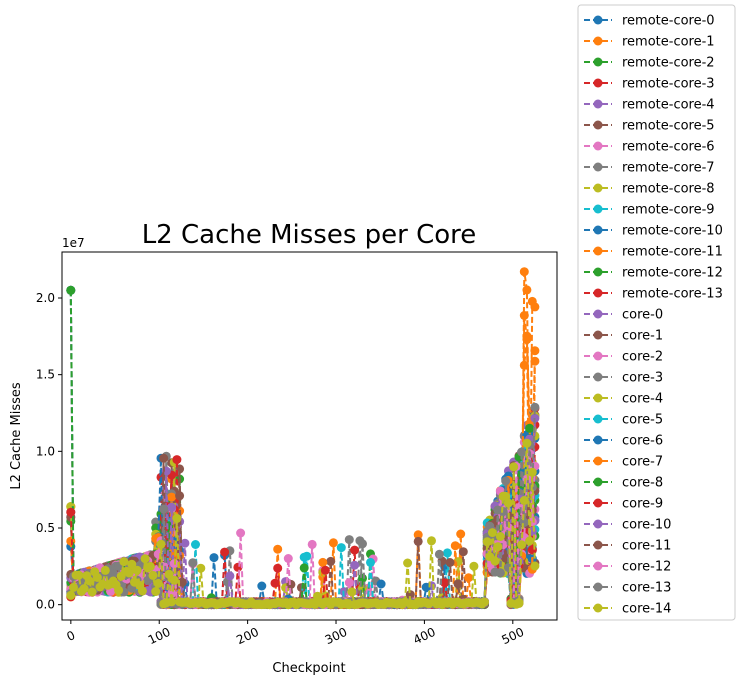 The width and height of the screenshot is (744, 684). What do you see at coordinates (309, 235) in the screenshot?
I see `chart-title: L2 Cache Misses per Core` at bounding box center [309, 235].